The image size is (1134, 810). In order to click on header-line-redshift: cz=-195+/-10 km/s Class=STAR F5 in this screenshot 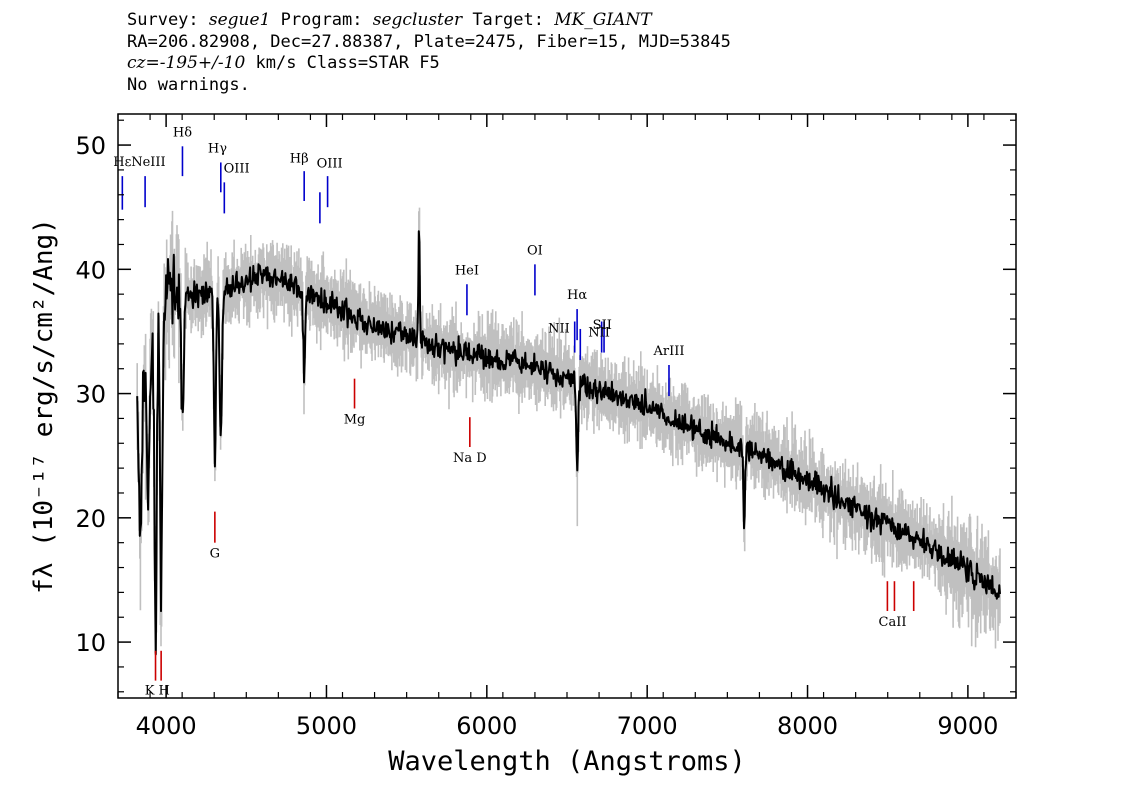, I will do `click(429, 64)`.